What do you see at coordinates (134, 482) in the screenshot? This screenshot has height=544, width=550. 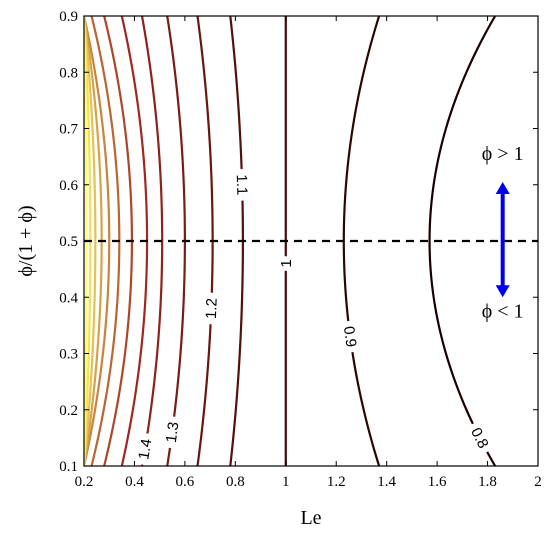 I see `x-tick-label: 0.4` at bounding box center [134, 482].